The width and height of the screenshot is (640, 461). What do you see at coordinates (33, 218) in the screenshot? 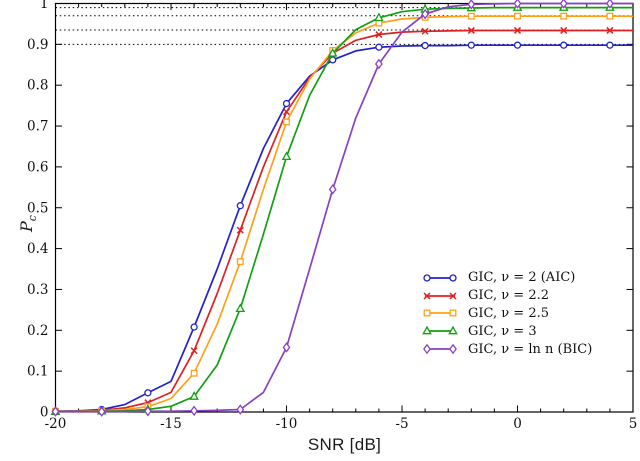
I see `y-axis-label-subscript: c` at bounding box center [33, 218].